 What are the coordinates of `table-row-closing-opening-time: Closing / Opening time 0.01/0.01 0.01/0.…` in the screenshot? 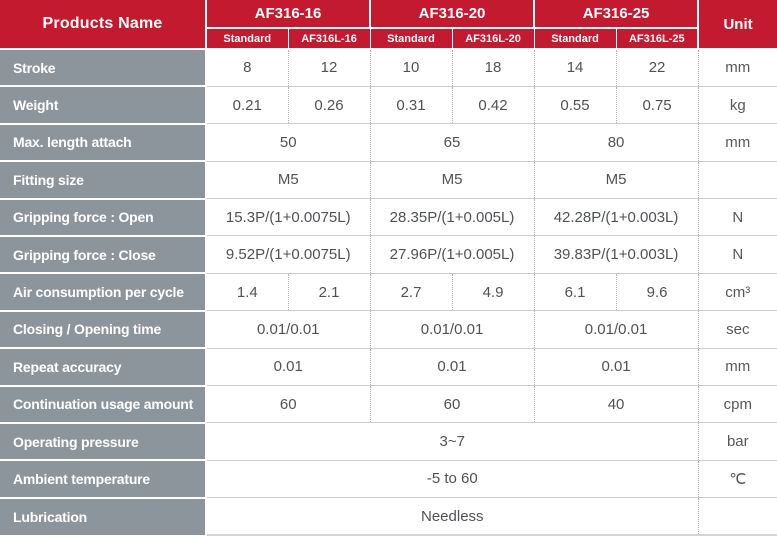 It's located at (388, 330).